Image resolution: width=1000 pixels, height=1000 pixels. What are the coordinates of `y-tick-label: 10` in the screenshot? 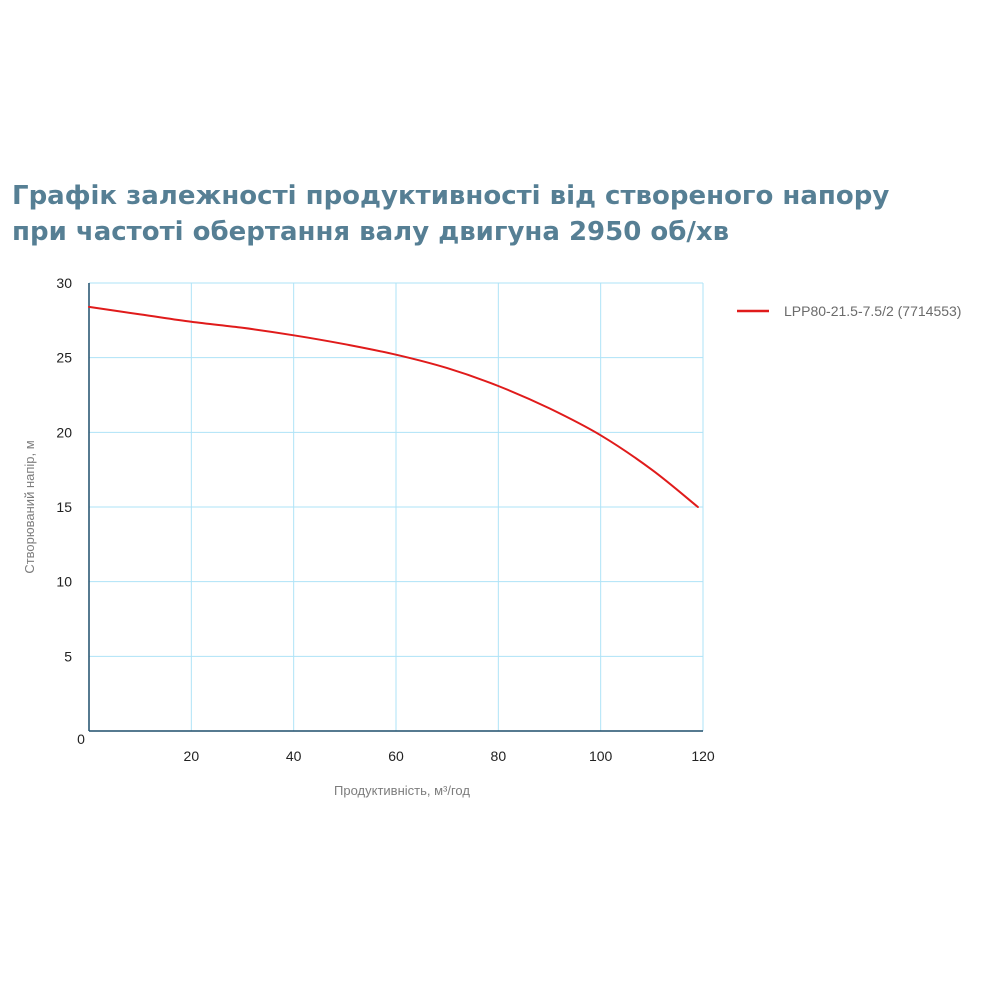 It's located at (64, 582).